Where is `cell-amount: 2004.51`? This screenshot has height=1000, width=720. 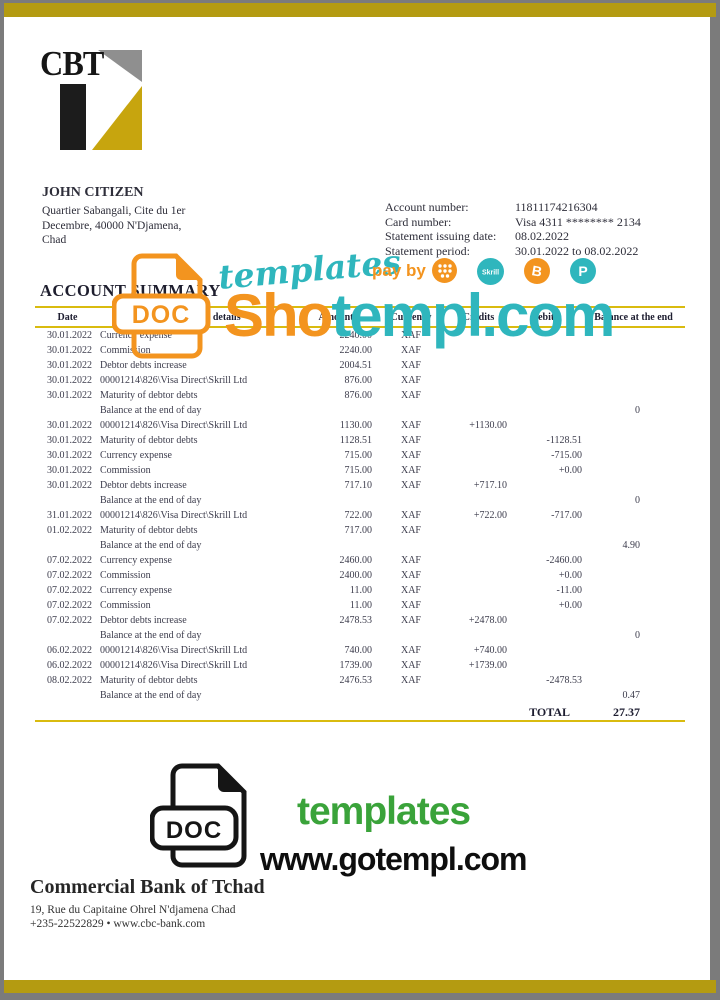
cell-amount: 2004.51 is located at coordinates (356, 365).